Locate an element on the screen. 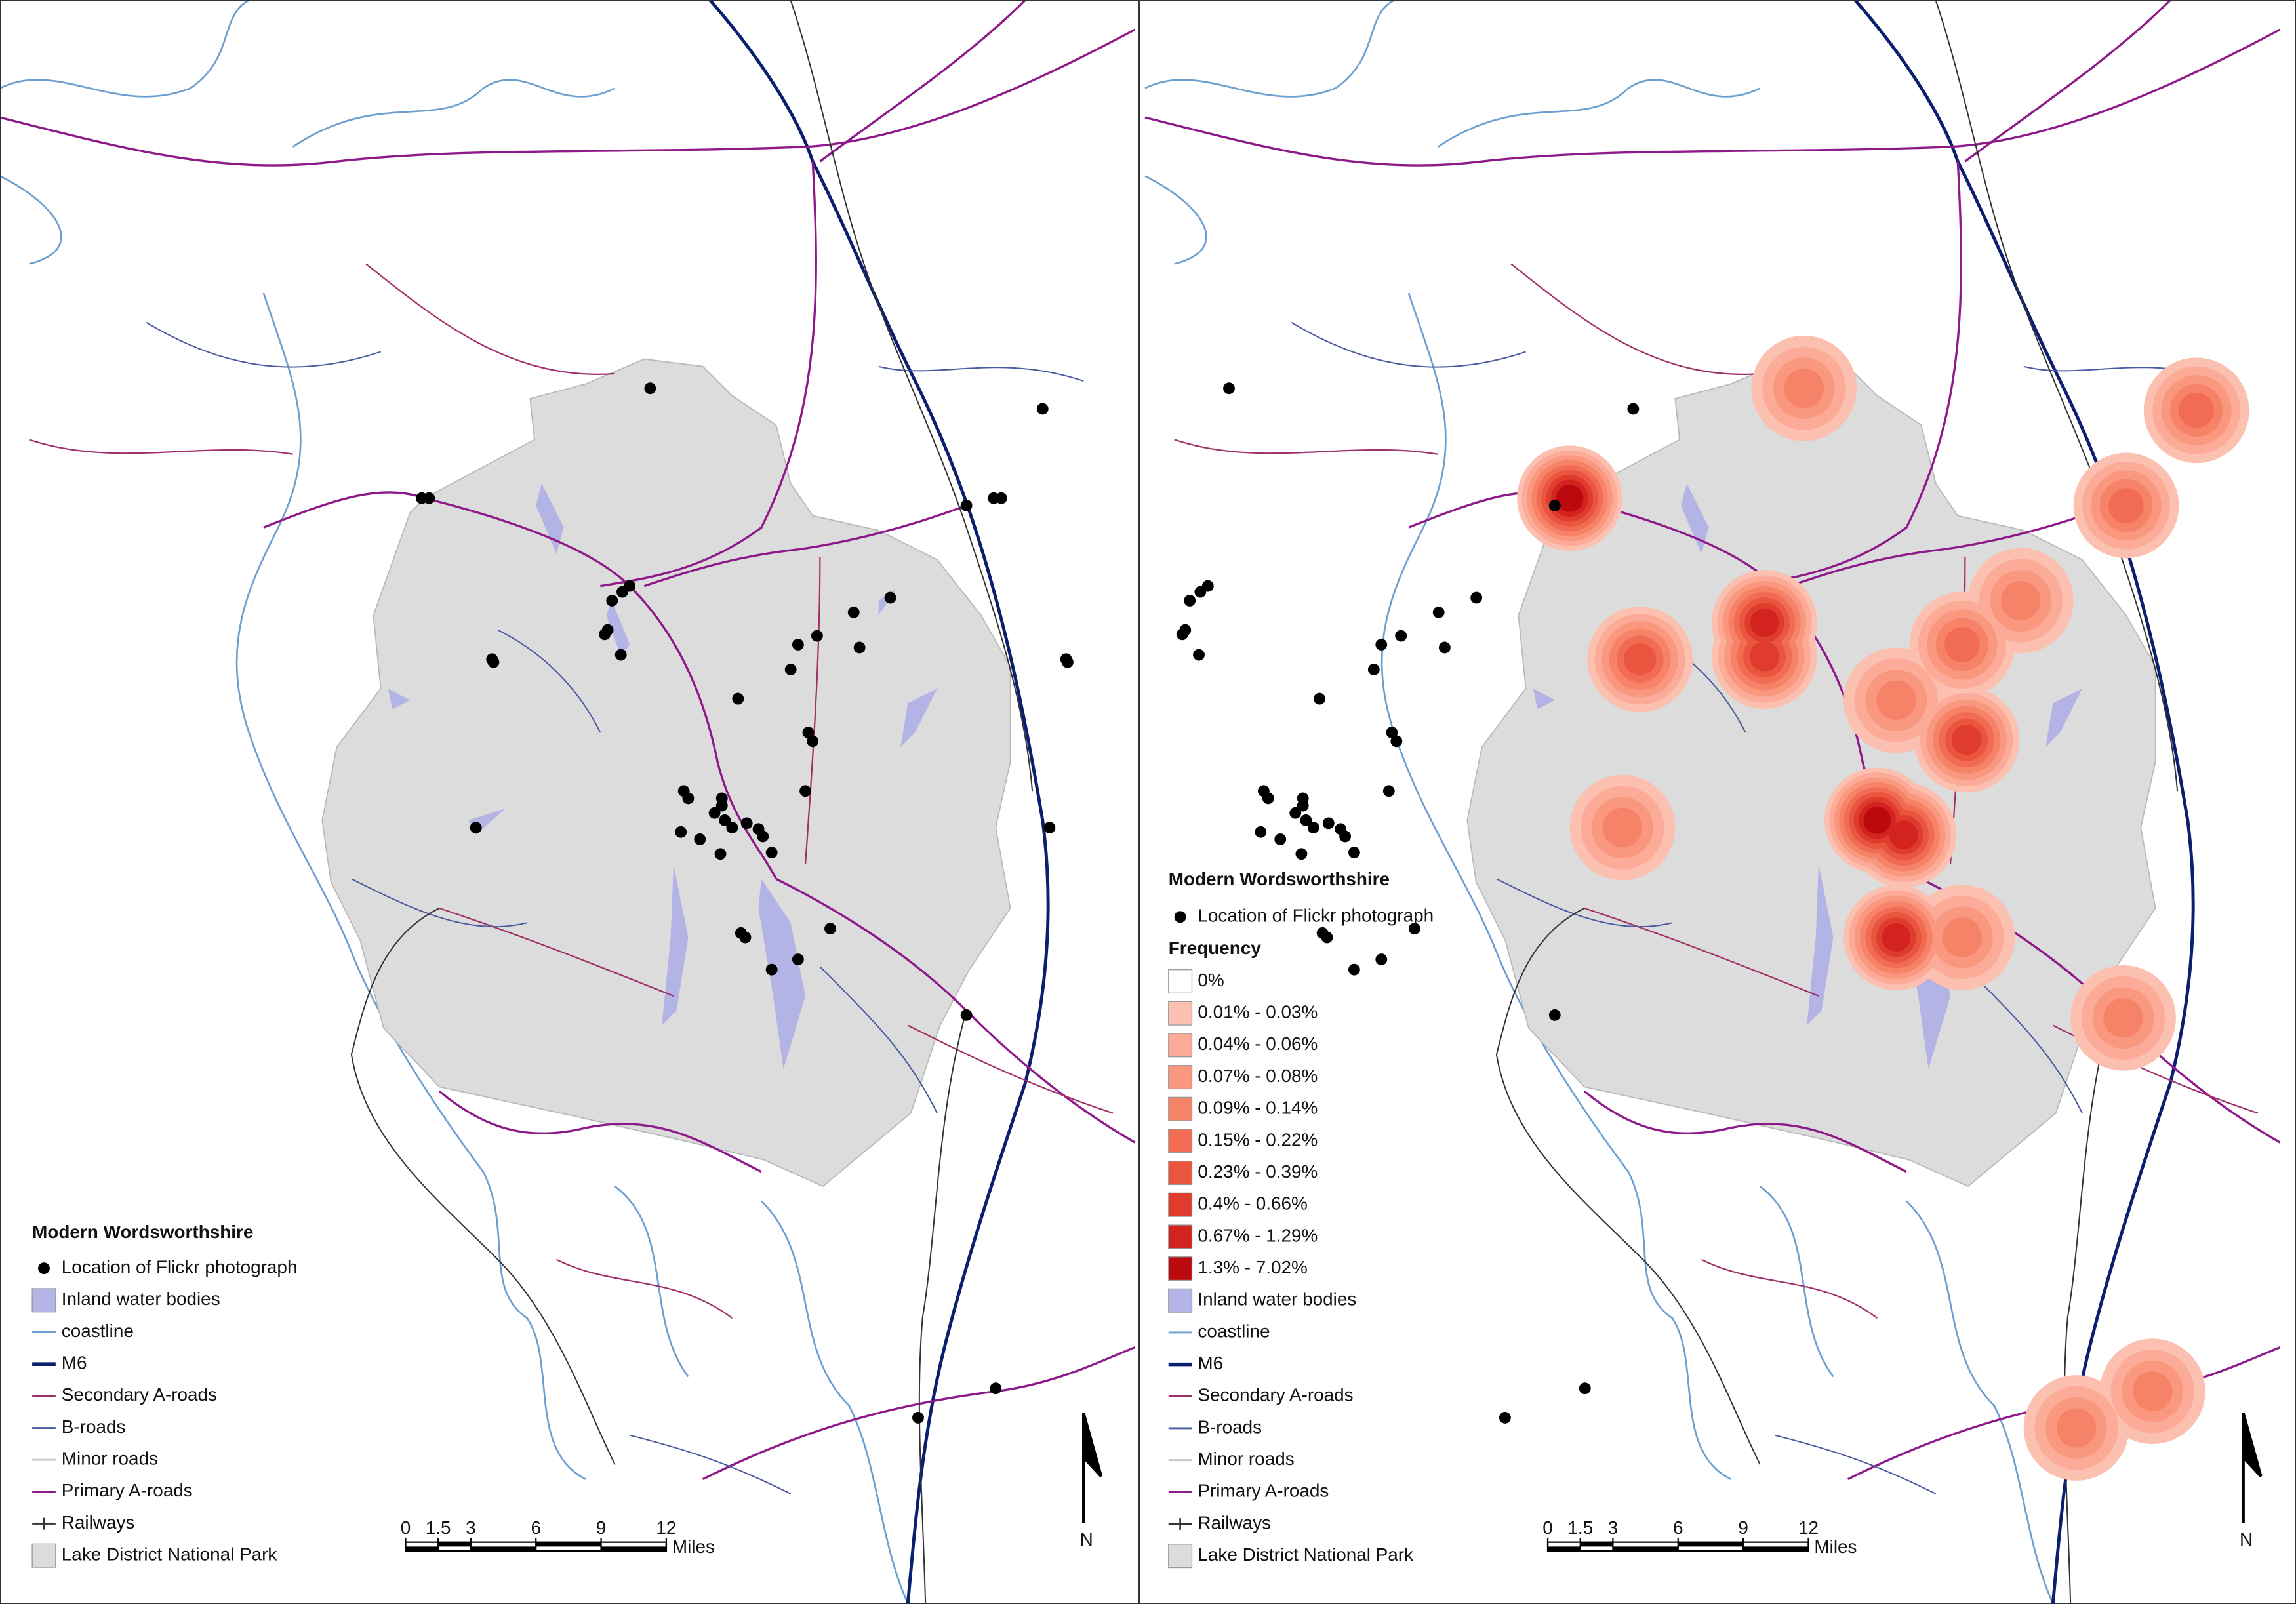  legend-title: Modern Wordsworthshire is located at coordinates (1279, 879).